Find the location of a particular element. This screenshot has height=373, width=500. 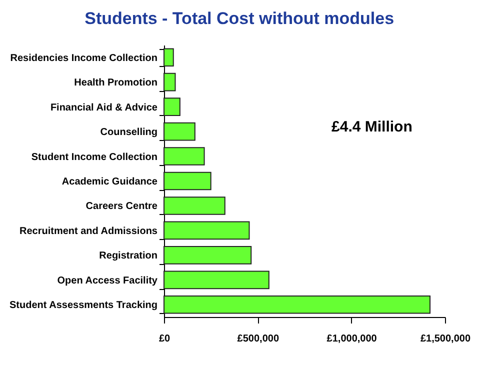

y-tick-label: Student Assessments Tracking is located at coordinates (83, 306).